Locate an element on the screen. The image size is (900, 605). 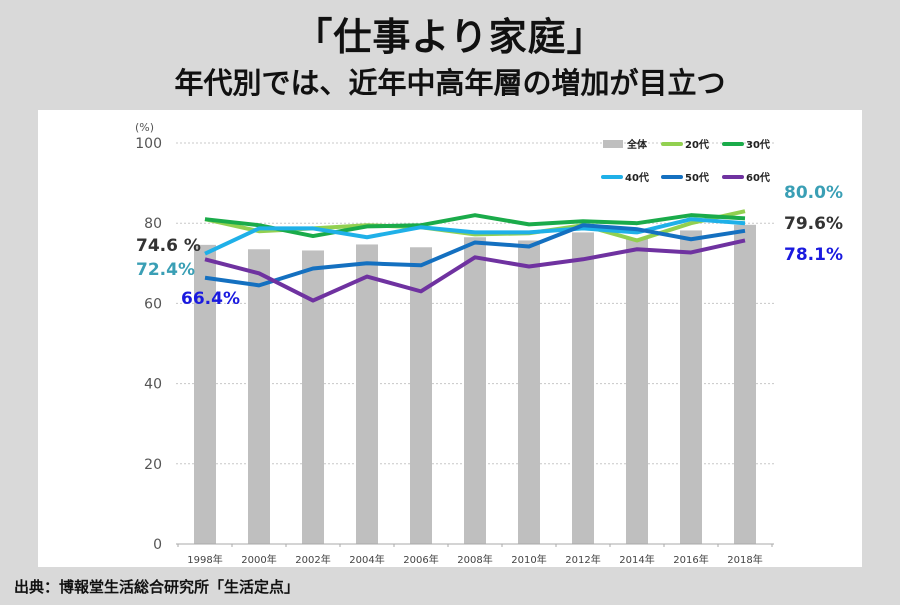
y-ticks: 0 20 40 60 80 100 is located at coordinates (148, 344).